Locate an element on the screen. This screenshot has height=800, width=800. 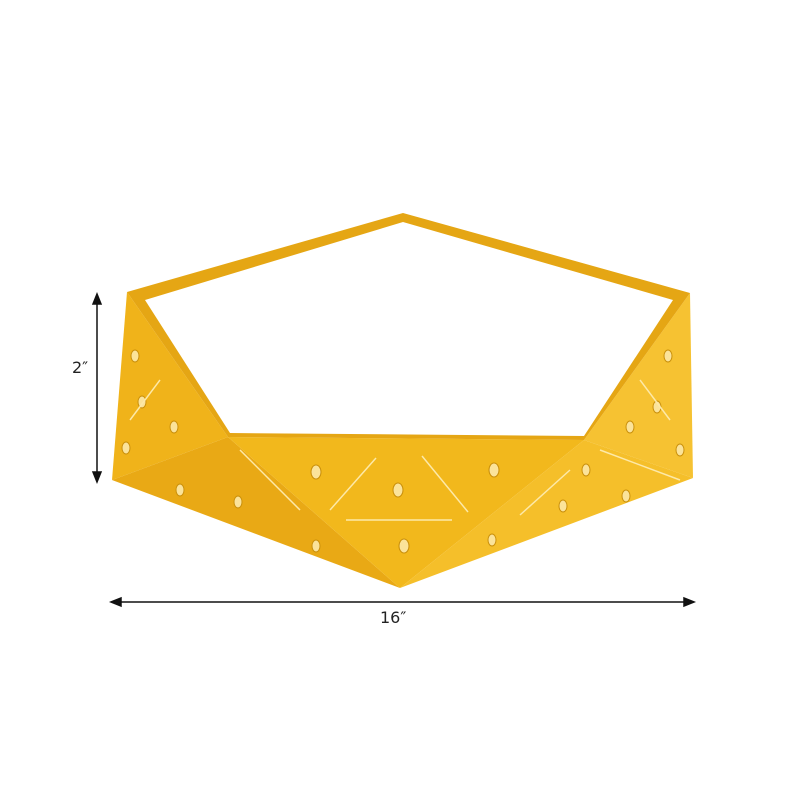
lamp-front-left-face is located at coordinates (256, 512).